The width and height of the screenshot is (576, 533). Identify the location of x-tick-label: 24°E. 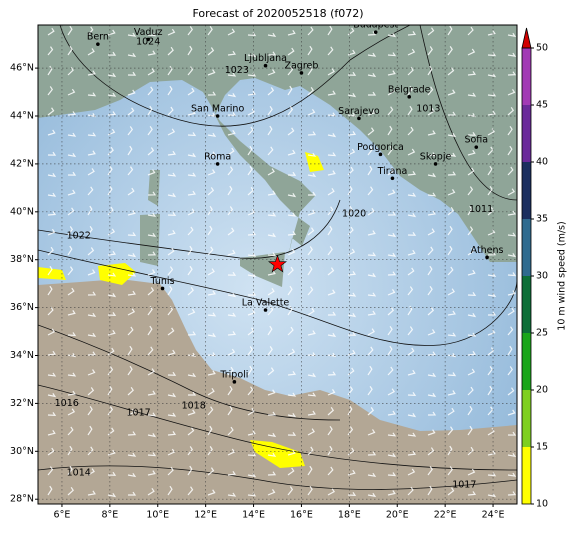
(493, 515).